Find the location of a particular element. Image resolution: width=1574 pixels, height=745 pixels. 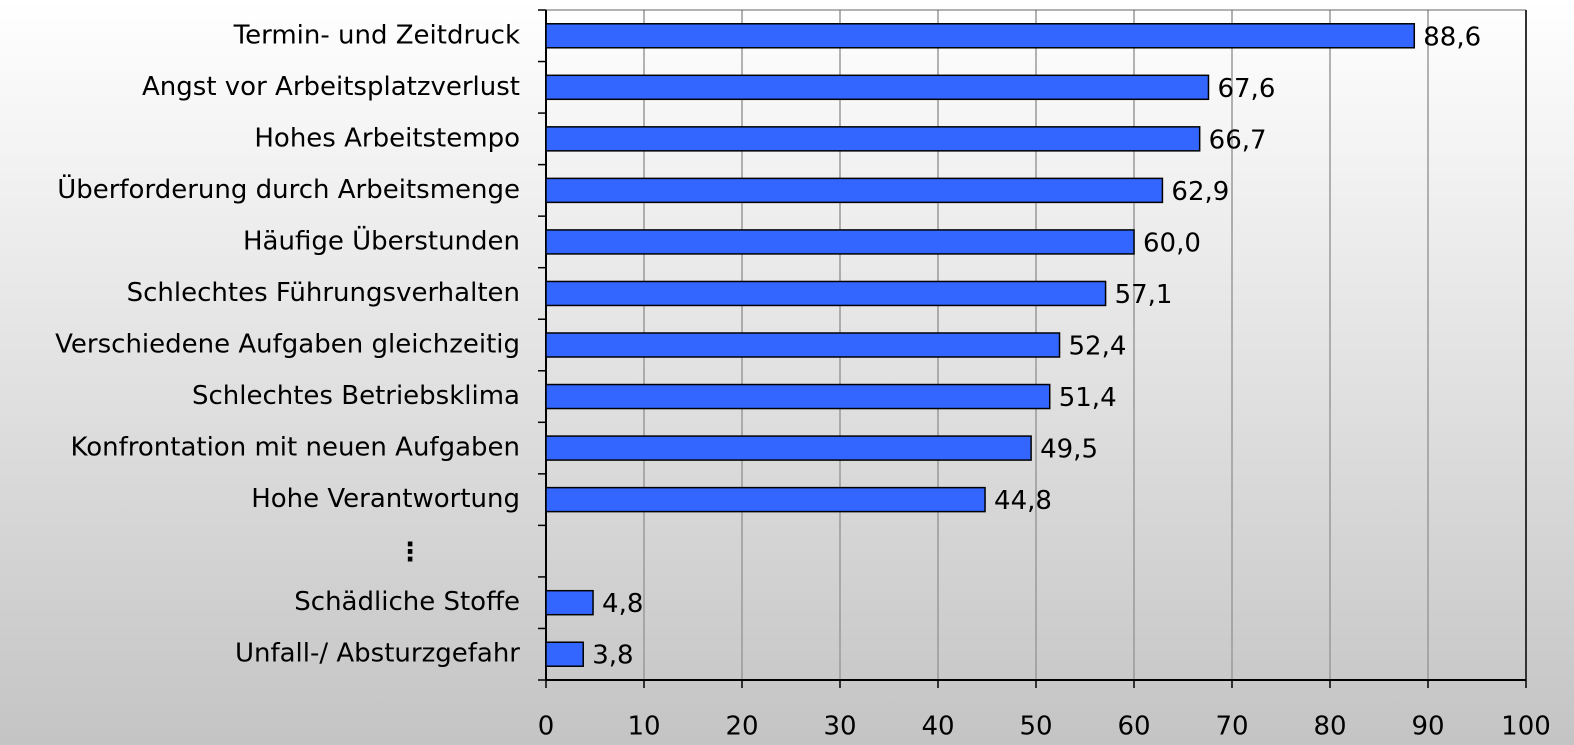

value-label: 66,7 is located at coordinates (1238, 140).